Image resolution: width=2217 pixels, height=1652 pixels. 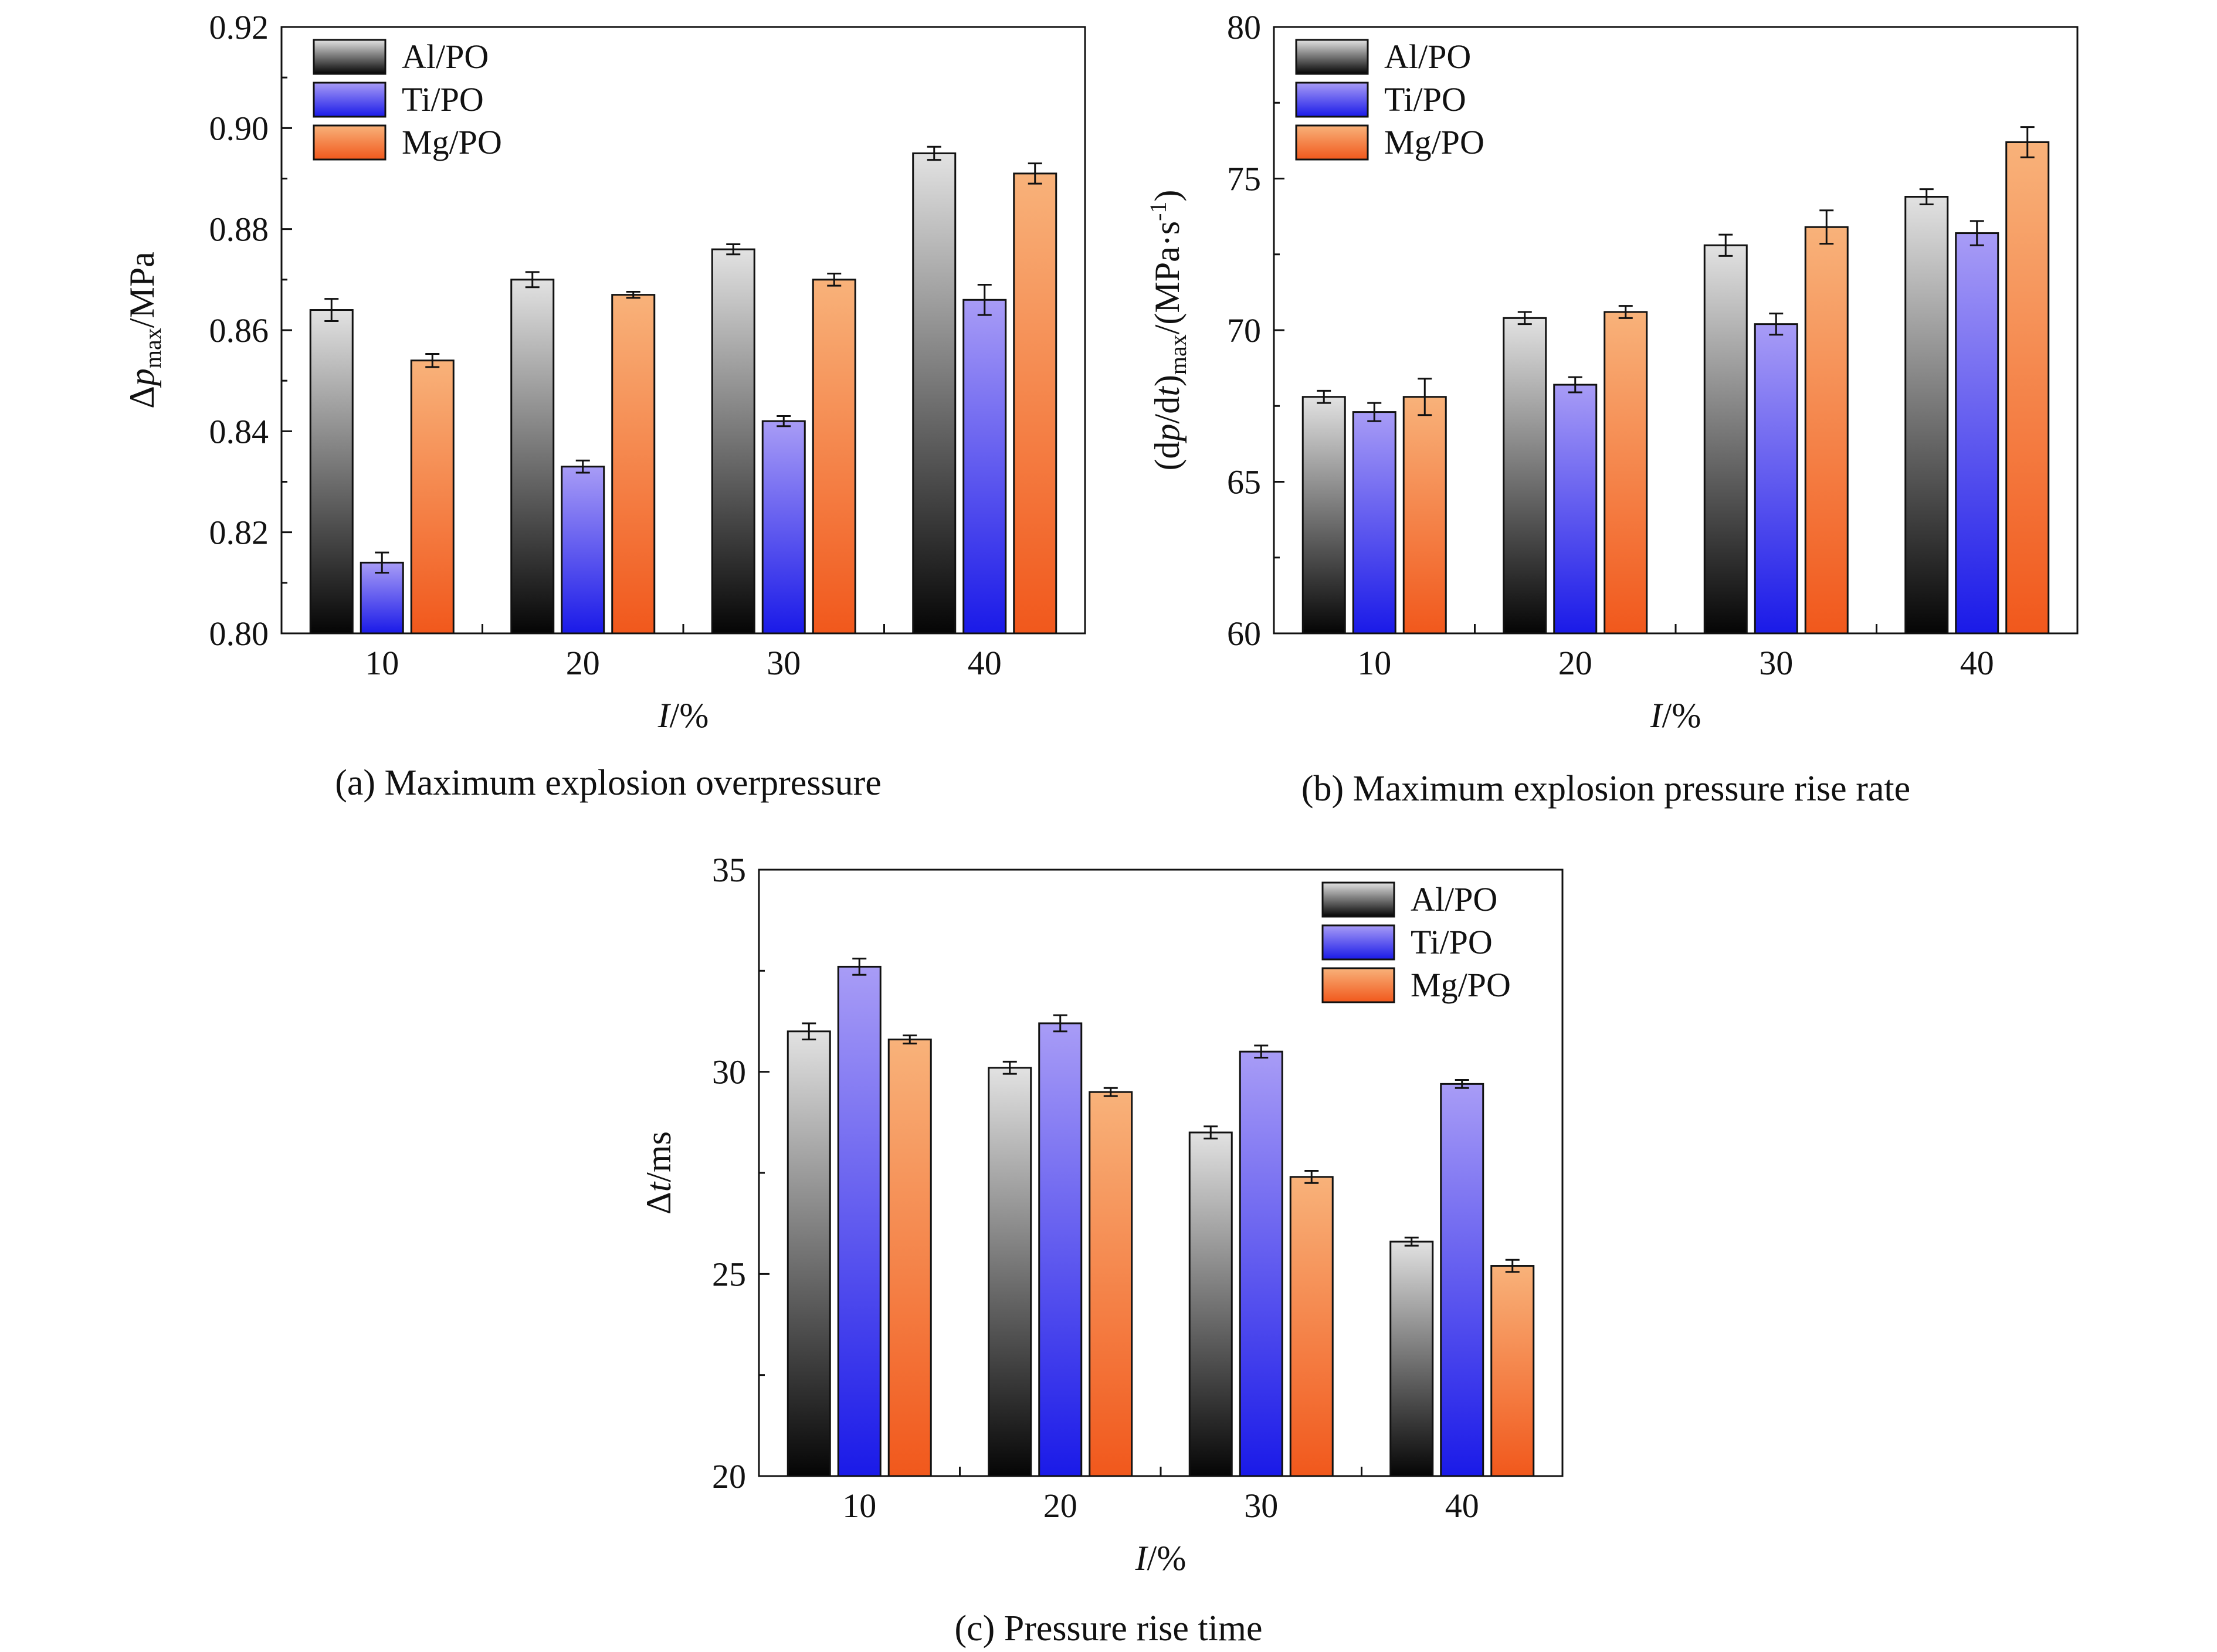 What do you see at coordinates (729, 1274) in the screenshot?
I see `y-tick-label: 25` at bounding box center [729, 1274].